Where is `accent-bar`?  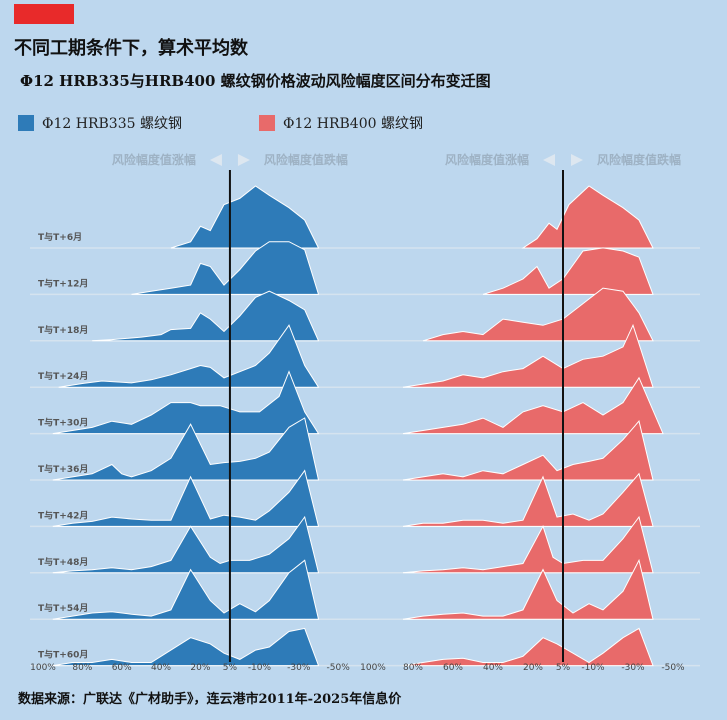 accent-bar is located at coordinates (44, 14).